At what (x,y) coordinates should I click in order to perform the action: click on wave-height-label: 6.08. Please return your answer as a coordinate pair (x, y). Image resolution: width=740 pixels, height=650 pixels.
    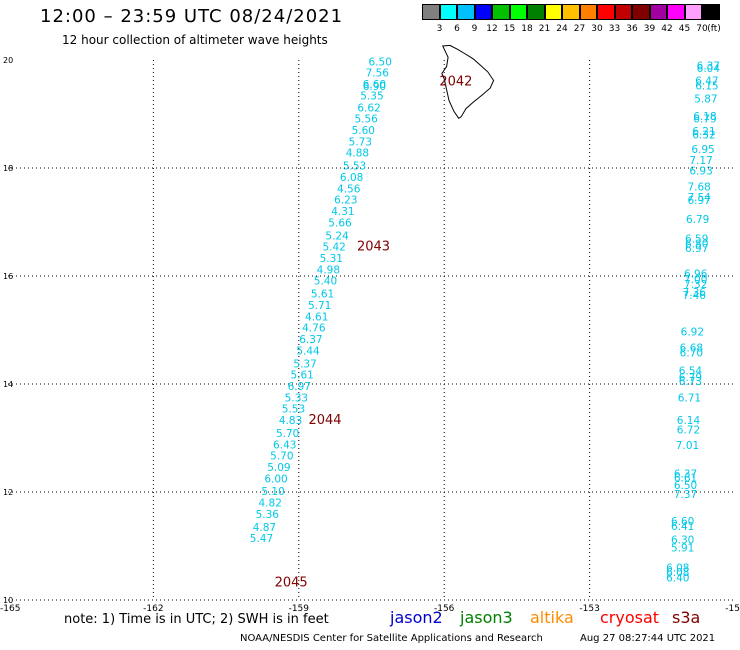
    Looking at the image, I should click on (677, 573).